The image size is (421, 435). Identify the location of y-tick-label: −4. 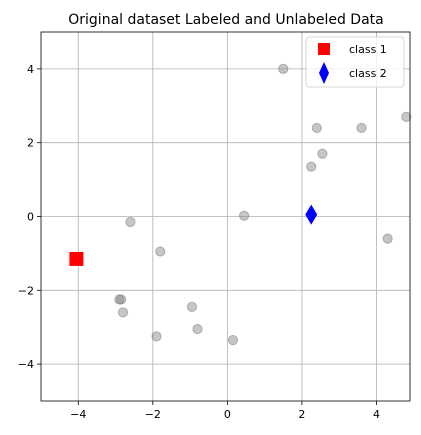
(26, 364).